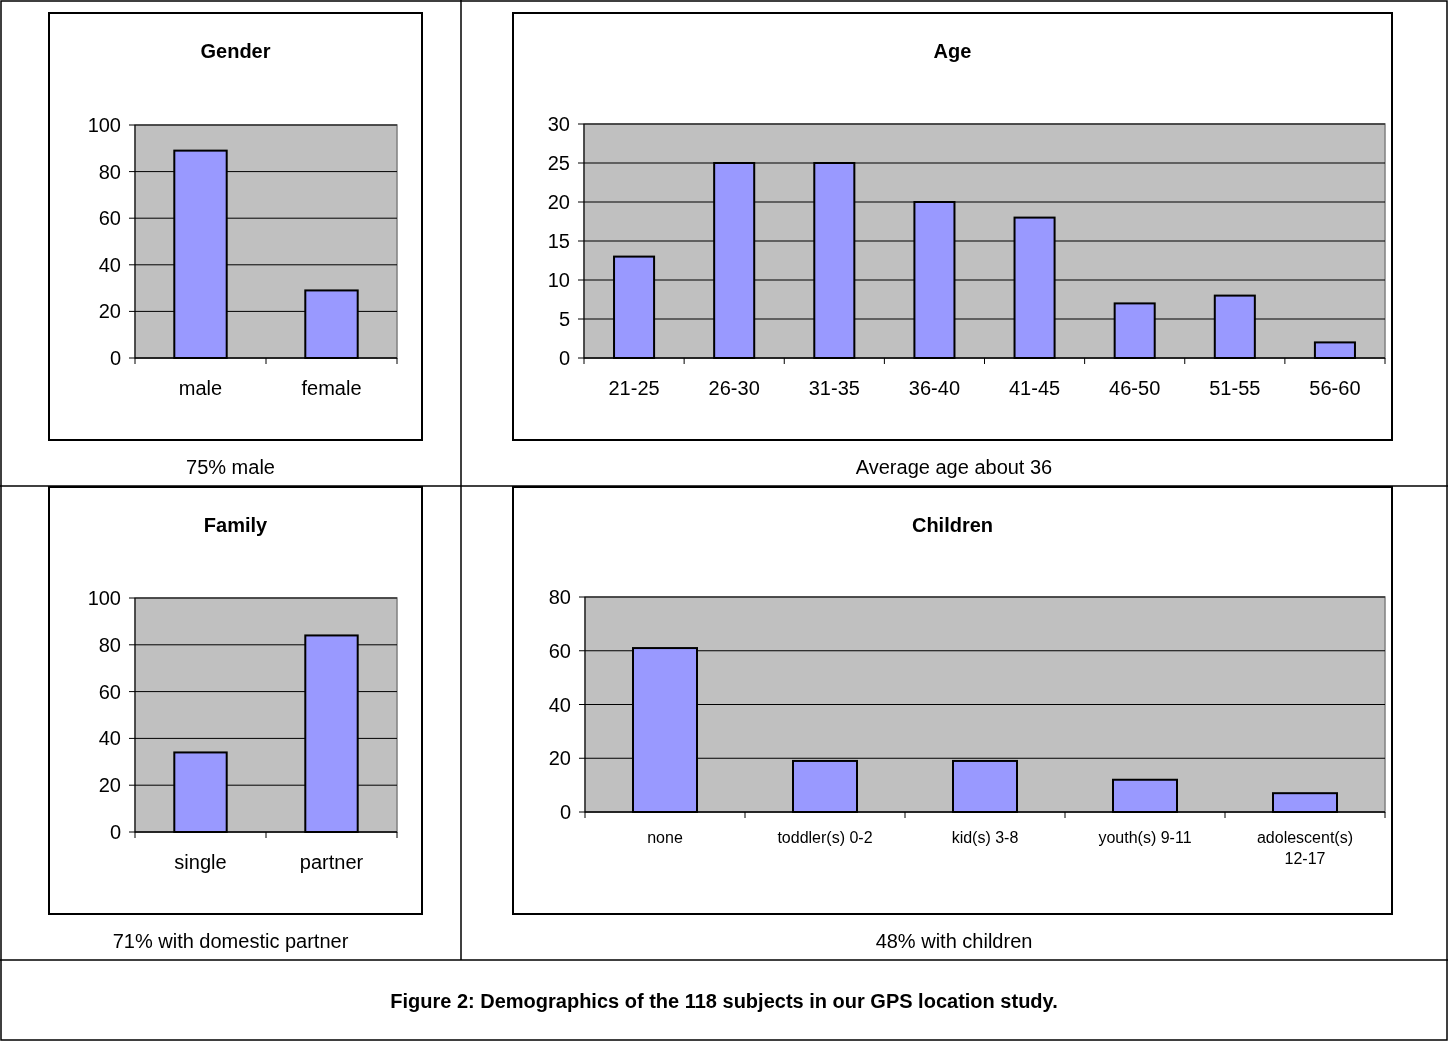 This screenshot has height=1045, width=1448. What do you see at coordinates (200, 862) in the screenshot?
I see `x-tick-label: single` at bounding box center [200, 862].